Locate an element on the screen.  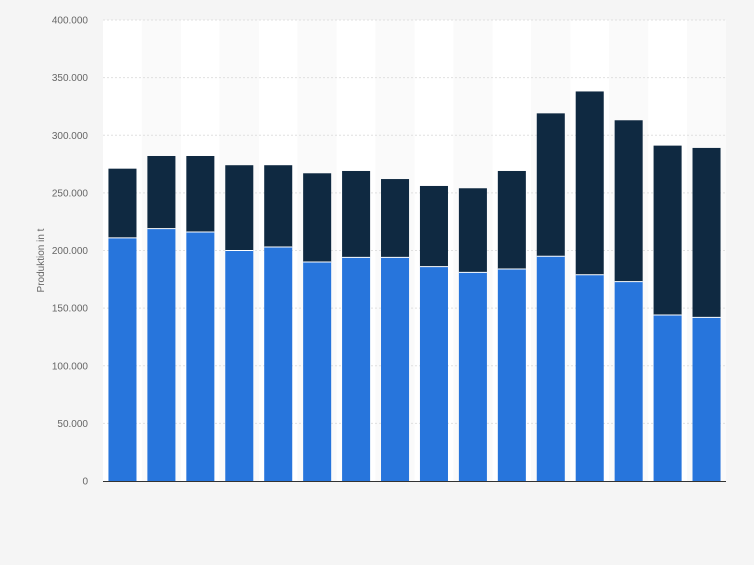
y-tick-label-8: 400.000 is located at coordinates (70, 21).